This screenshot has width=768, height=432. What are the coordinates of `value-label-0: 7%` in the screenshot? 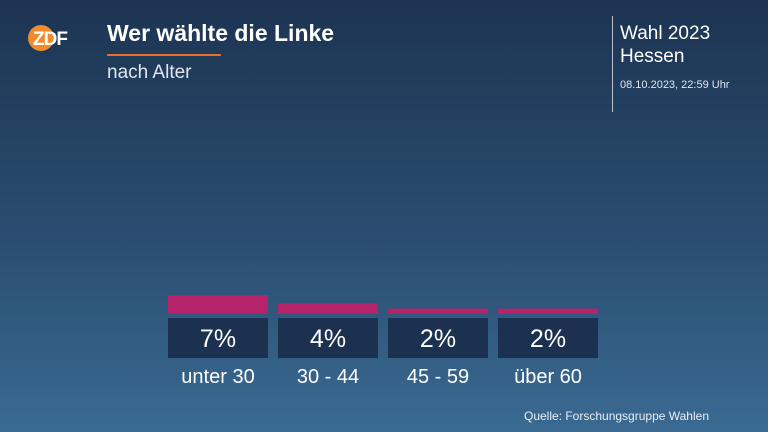 It's located at (218, 339).